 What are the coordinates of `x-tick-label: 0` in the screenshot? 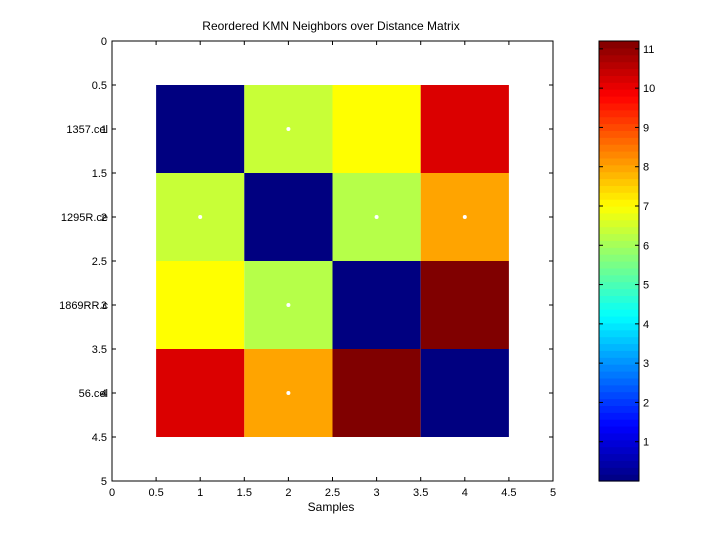 It's located at (112, 493).